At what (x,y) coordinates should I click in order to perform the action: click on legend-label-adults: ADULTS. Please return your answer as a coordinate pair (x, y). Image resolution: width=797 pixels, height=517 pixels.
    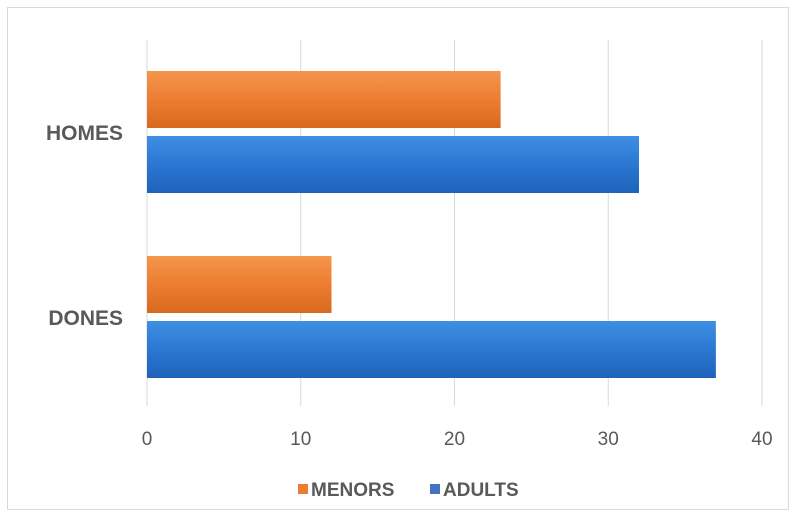
    Looking at the image, I should click on (481, 490).